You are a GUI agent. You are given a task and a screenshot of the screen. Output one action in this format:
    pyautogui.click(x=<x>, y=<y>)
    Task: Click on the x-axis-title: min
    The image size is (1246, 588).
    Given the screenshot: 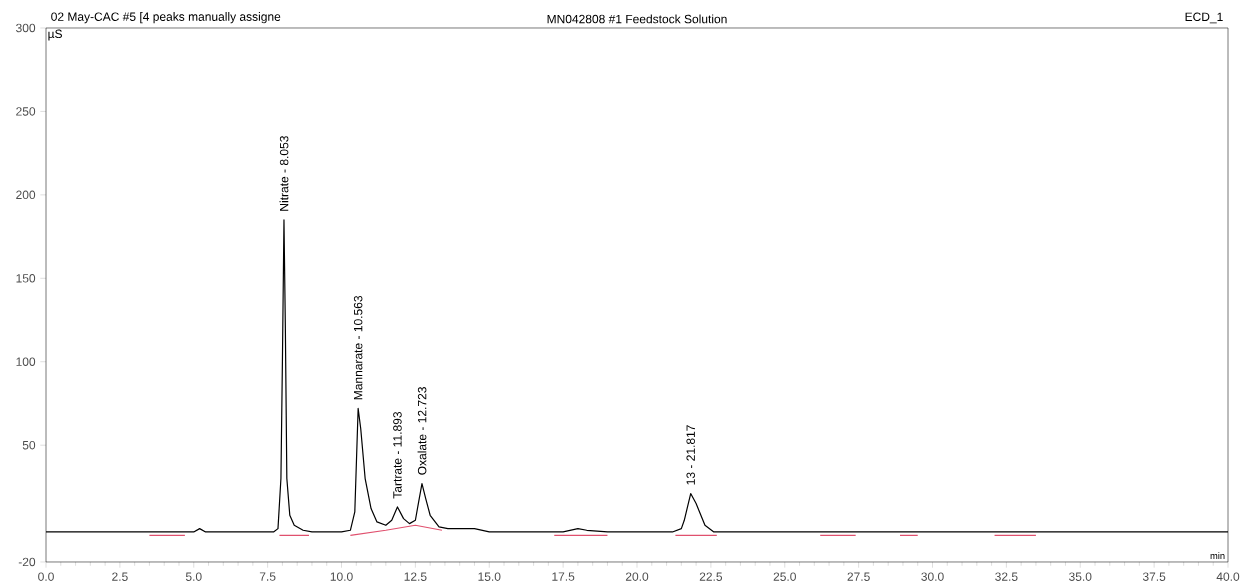 What is the action you would take?
    pyautogui.click(x=1217, y=556)
    